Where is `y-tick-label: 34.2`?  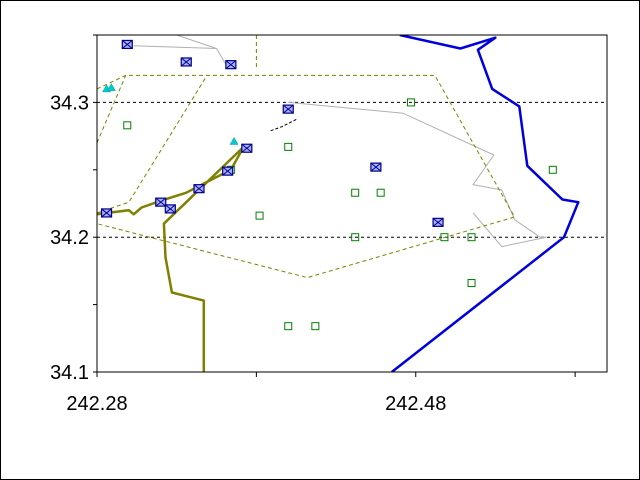 y-tick-label: 34.2 is located at coordinates (69, 238).